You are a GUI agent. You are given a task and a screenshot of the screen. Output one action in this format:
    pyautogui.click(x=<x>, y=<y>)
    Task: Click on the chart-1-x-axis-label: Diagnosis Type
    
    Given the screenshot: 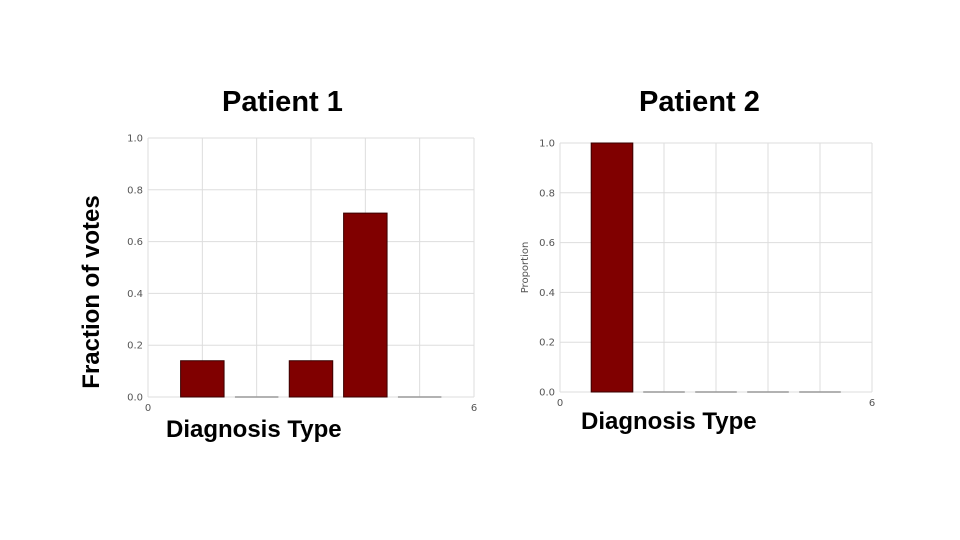 What is the action you would take?
    pyautogui.click(x=254, y=429)
    